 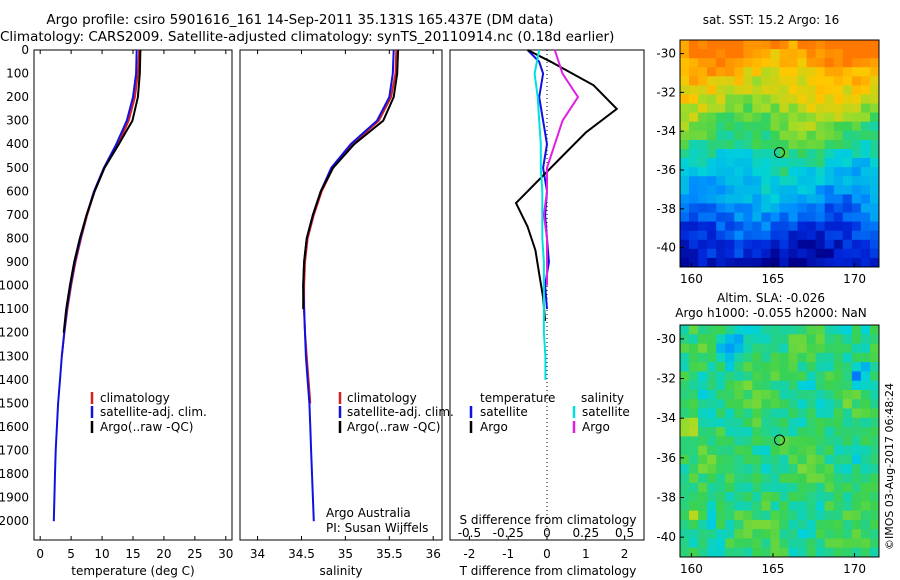 What do you see at coordinates (350, 226) in the screenshot?
I see `series-line-climatology` at bounding box center [350, 226].